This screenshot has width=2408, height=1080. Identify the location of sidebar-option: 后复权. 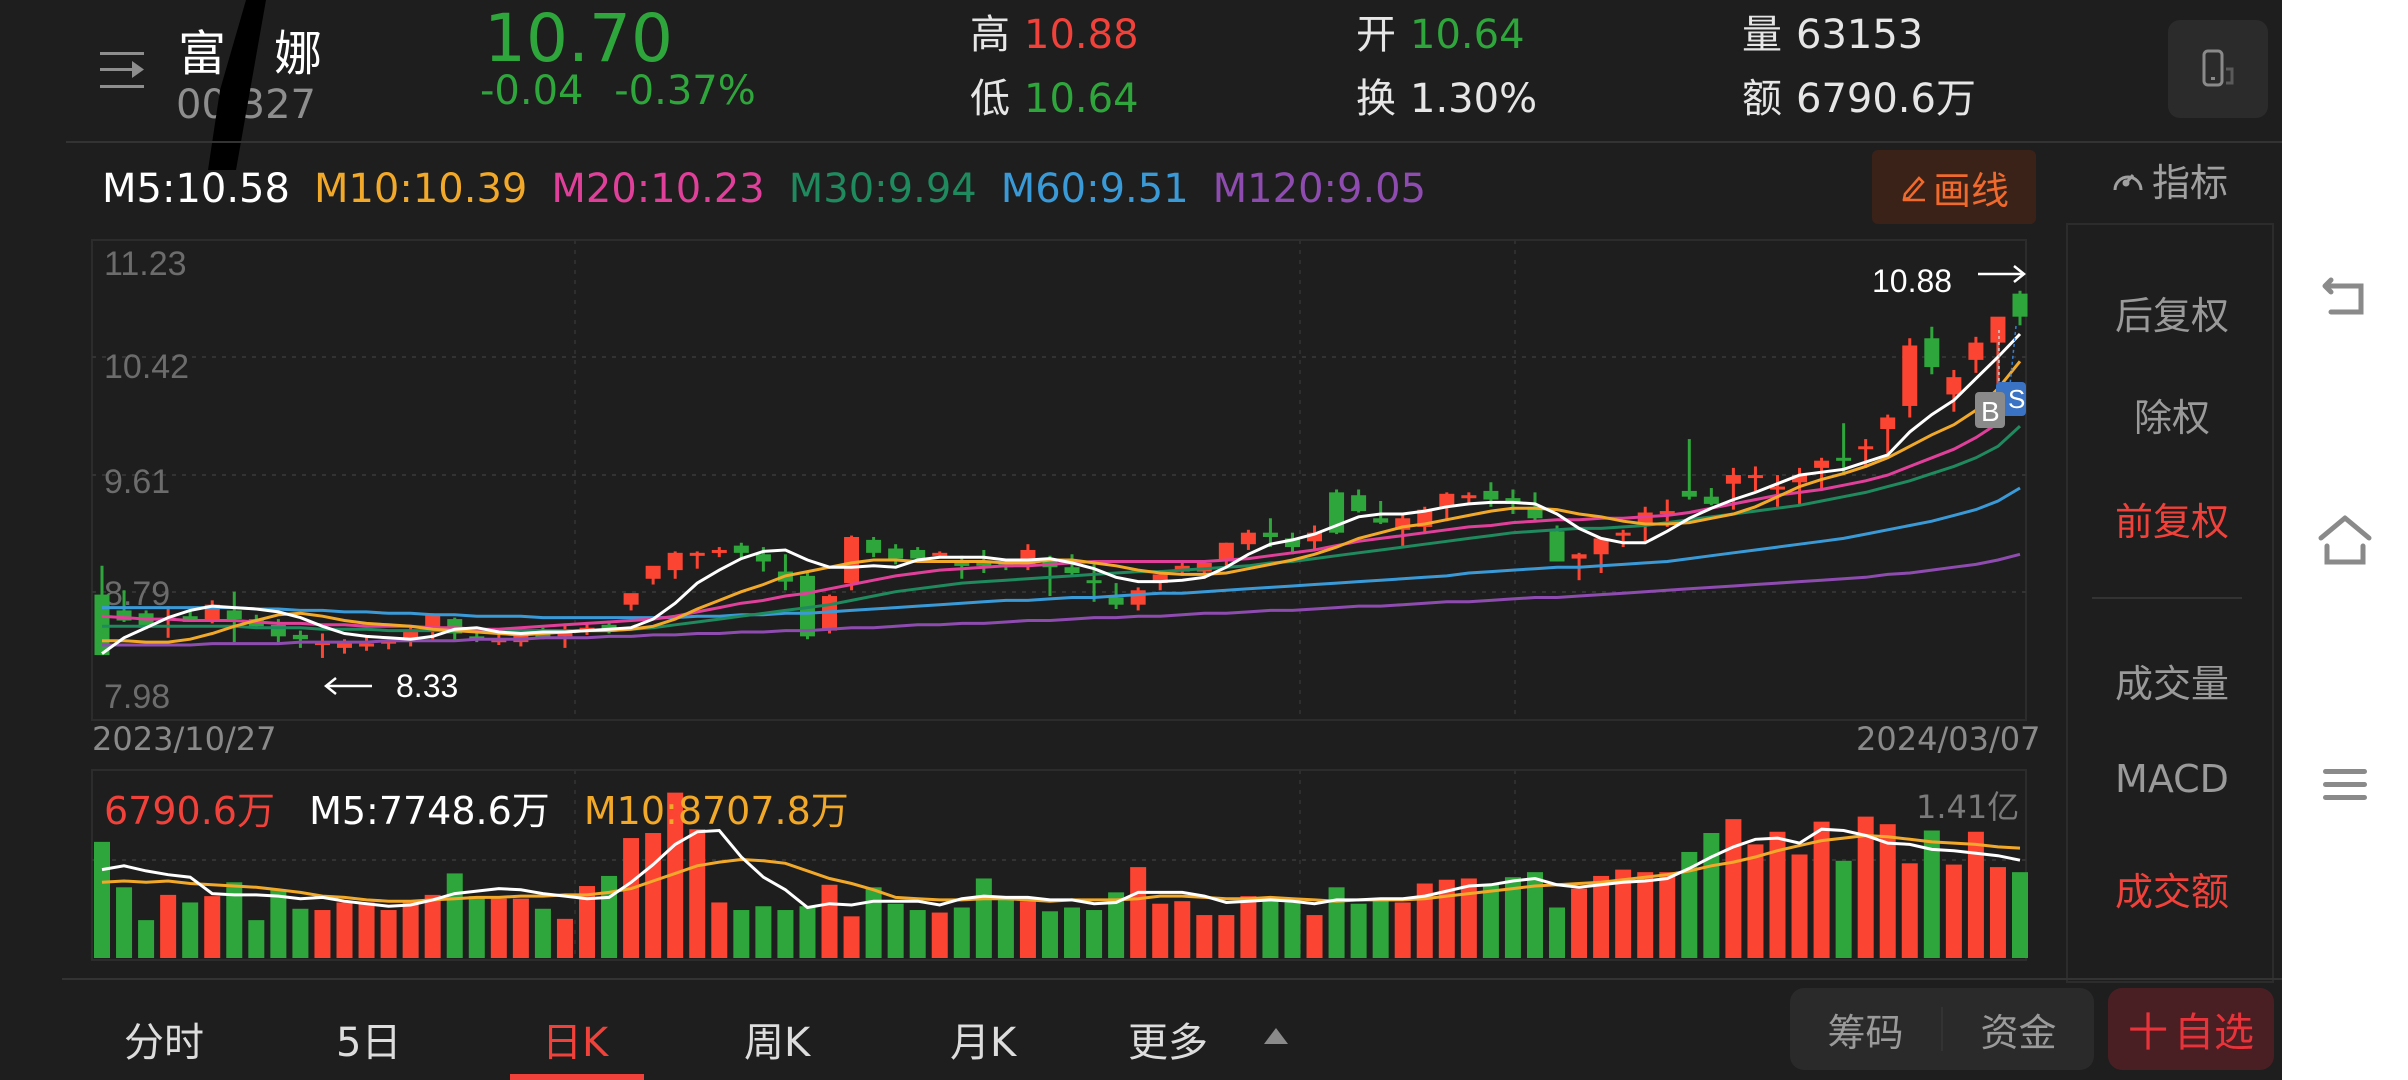
(2171, 316).